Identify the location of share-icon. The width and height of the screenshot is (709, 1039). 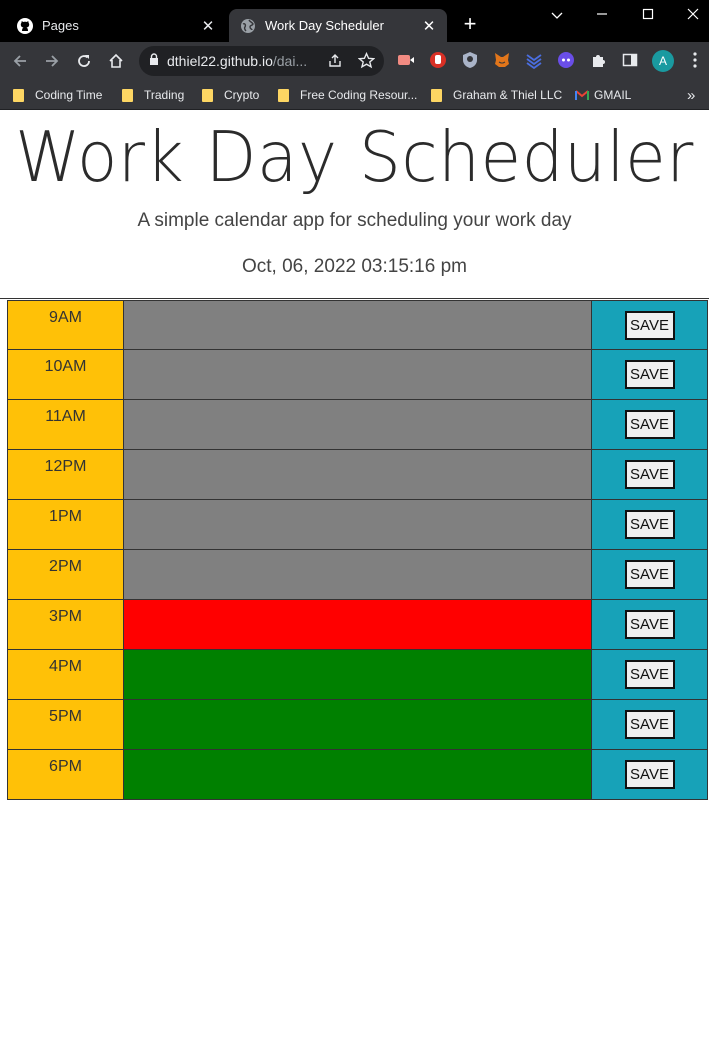
(335, 63).